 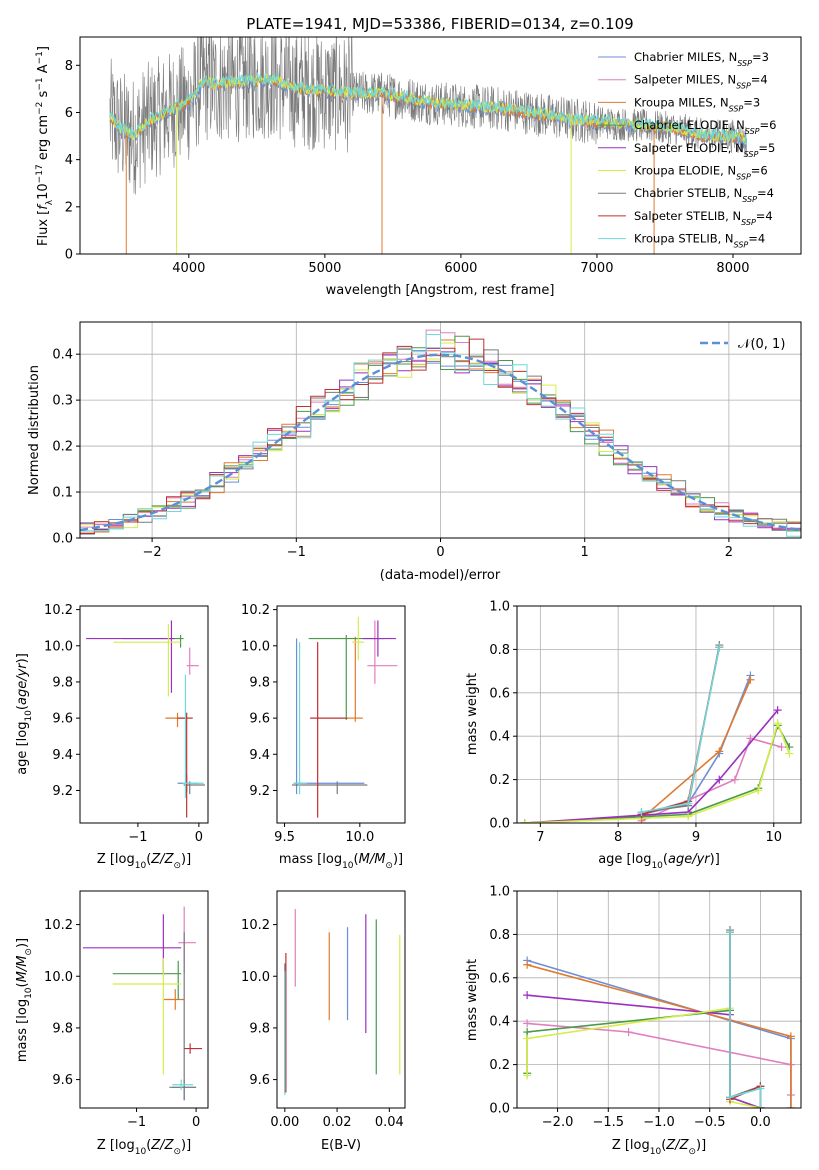 I want to click on legend-label: Chabrier ELODIE, NSSP=6, so click(x=705, y=127).